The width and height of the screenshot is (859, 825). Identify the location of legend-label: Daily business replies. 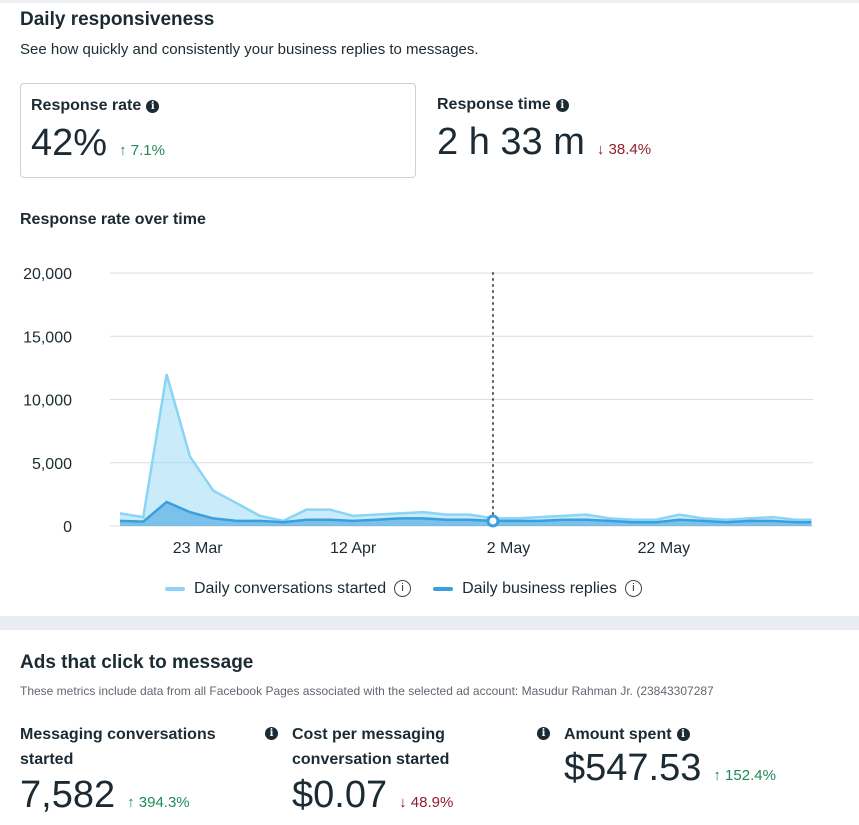
(539, 588).